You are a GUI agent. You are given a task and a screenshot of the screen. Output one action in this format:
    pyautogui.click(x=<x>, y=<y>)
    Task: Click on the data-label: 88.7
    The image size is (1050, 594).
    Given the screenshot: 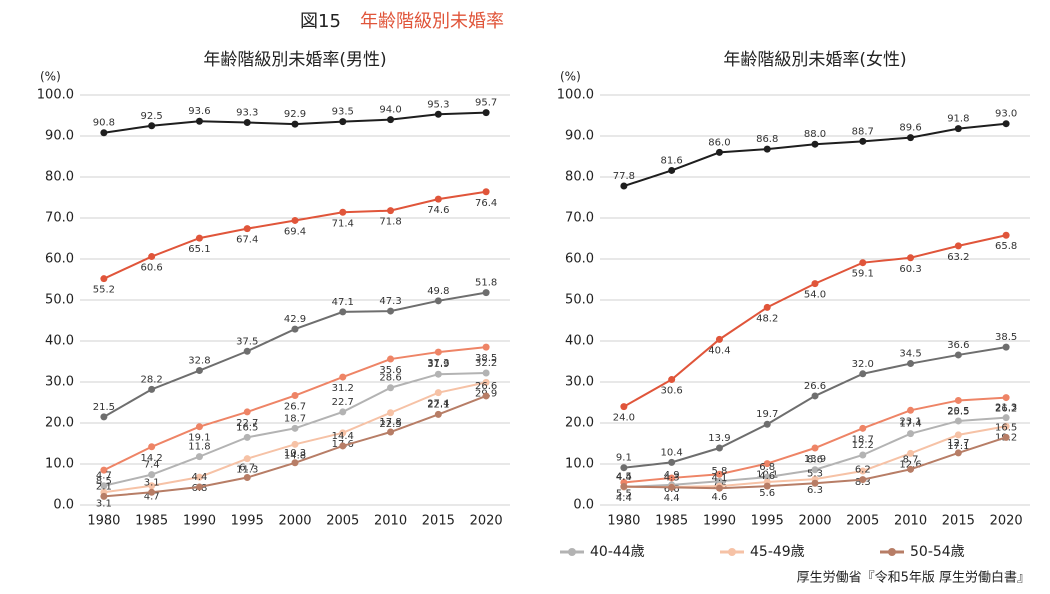 What is the action you would take?
    pyautogui.click(x=863, y=131)
    